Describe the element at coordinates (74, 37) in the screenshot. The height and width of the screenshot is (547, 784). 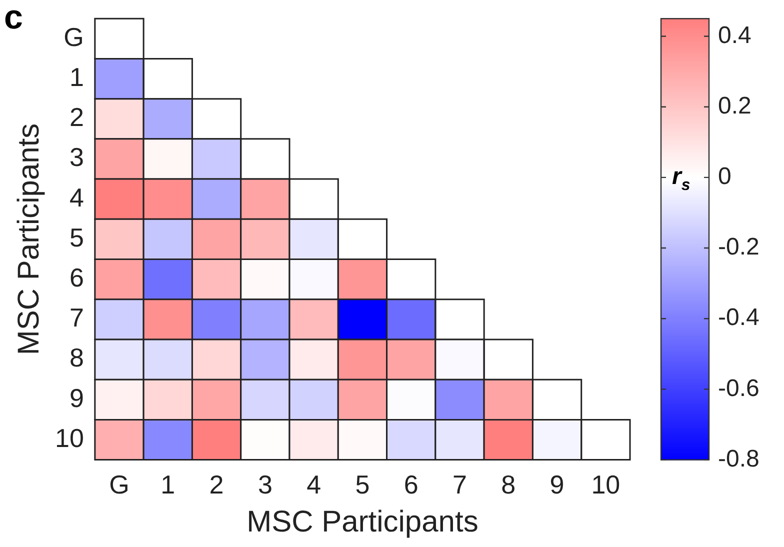
I see `y-tick-label: G` at that location.